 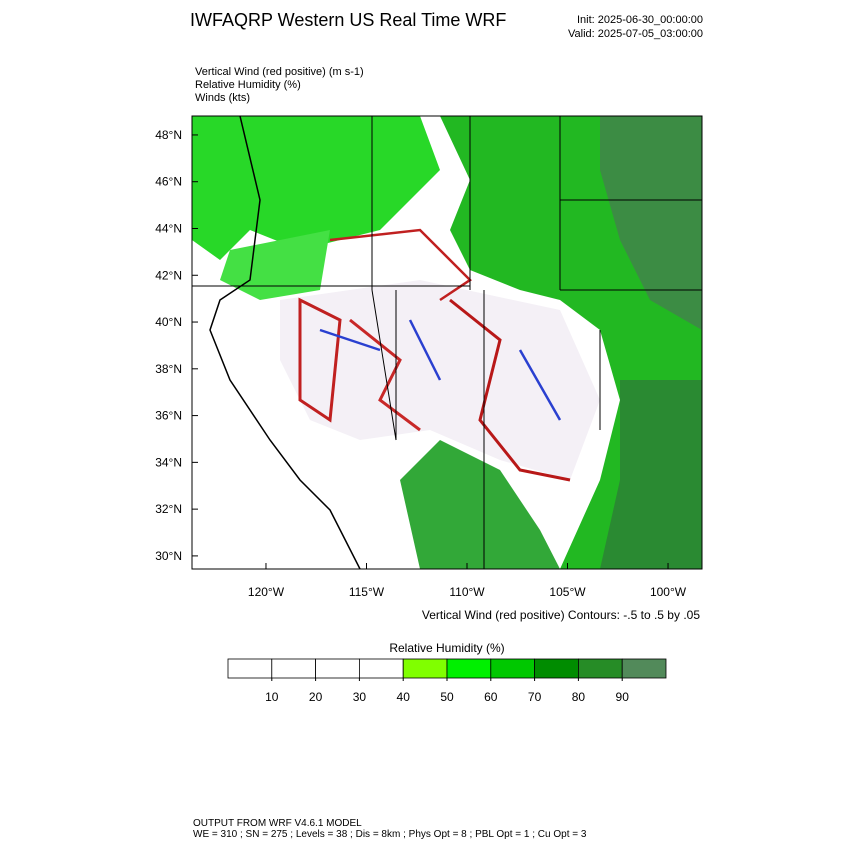 I want to click on colorbar-label: 90, so click(x=623, y=697).